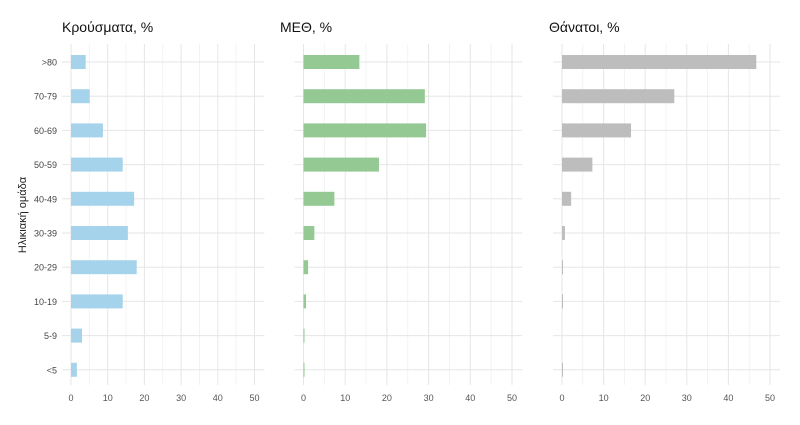  Describe the element at coordinates (49, 63) in the screenshot. I see `y-tick-label: >80` at that location.